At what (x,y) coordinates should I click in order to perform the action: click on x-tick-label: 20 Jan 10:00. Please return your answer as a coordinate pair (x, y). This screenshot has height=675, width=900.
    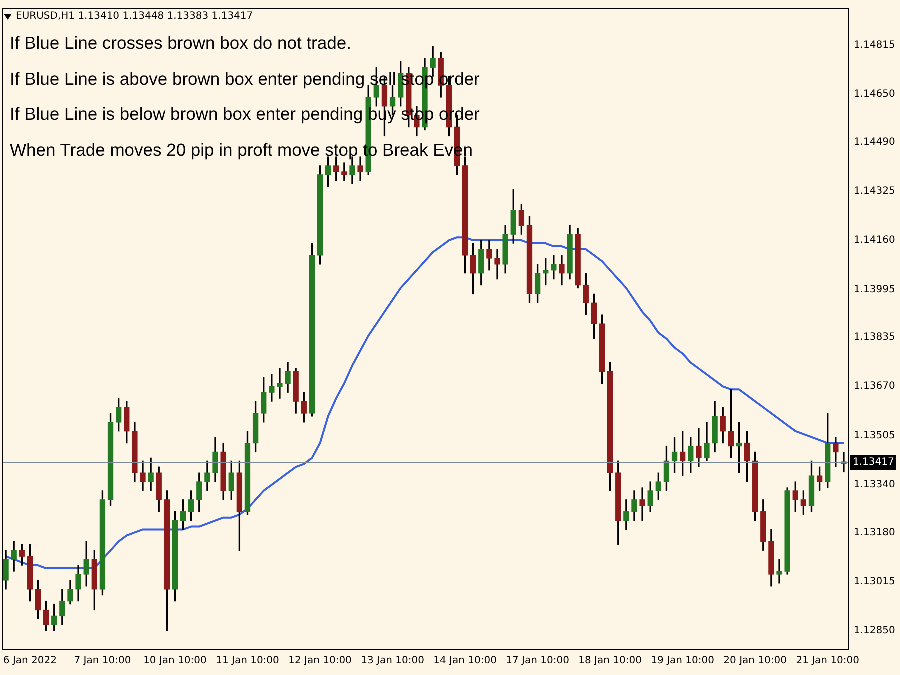
    Looking at the image, I should click on (756, 661).